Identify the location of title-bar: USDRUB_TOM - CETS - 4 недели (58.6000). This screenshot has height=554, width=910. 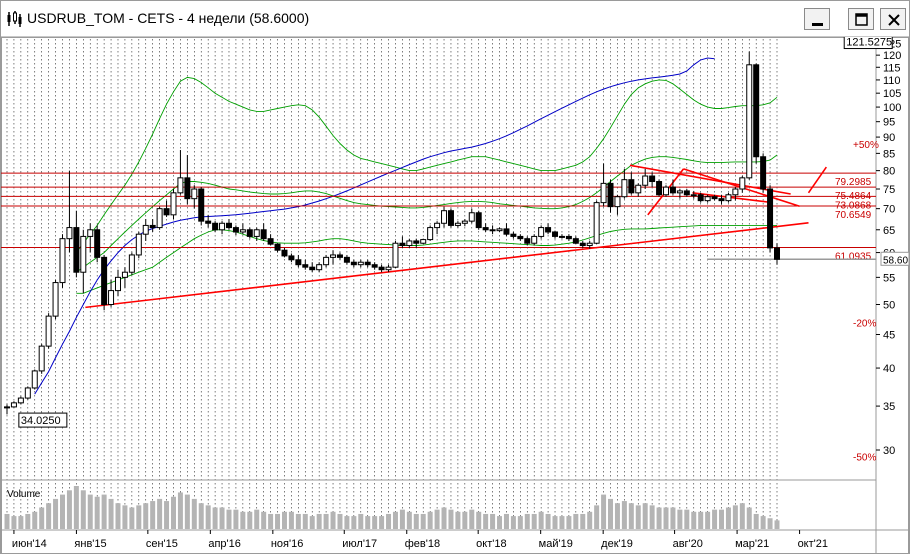
(455, 19).